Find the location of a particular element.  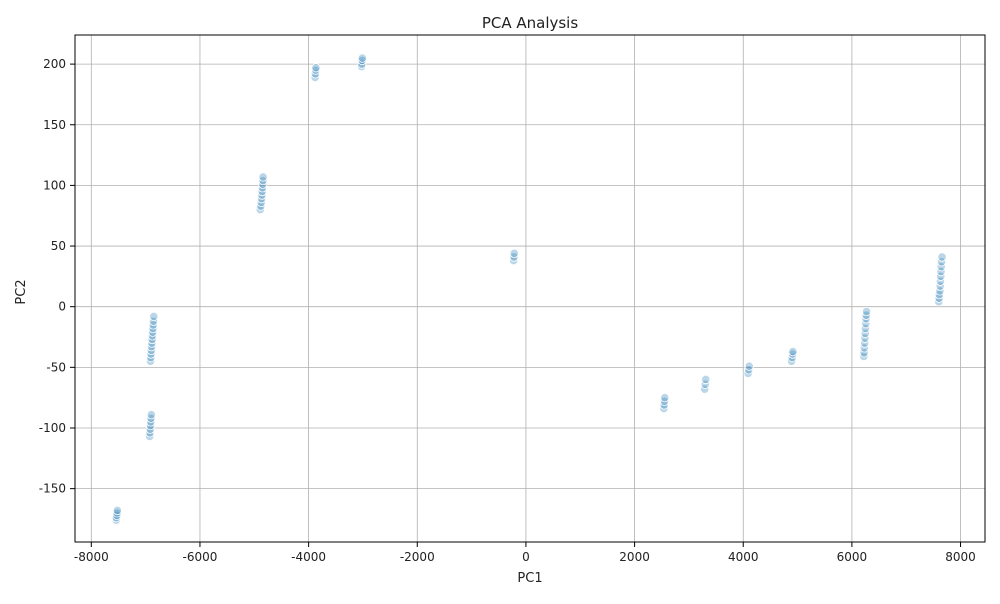

x-tick-label: -4000 is located at coordinates (308, 557).